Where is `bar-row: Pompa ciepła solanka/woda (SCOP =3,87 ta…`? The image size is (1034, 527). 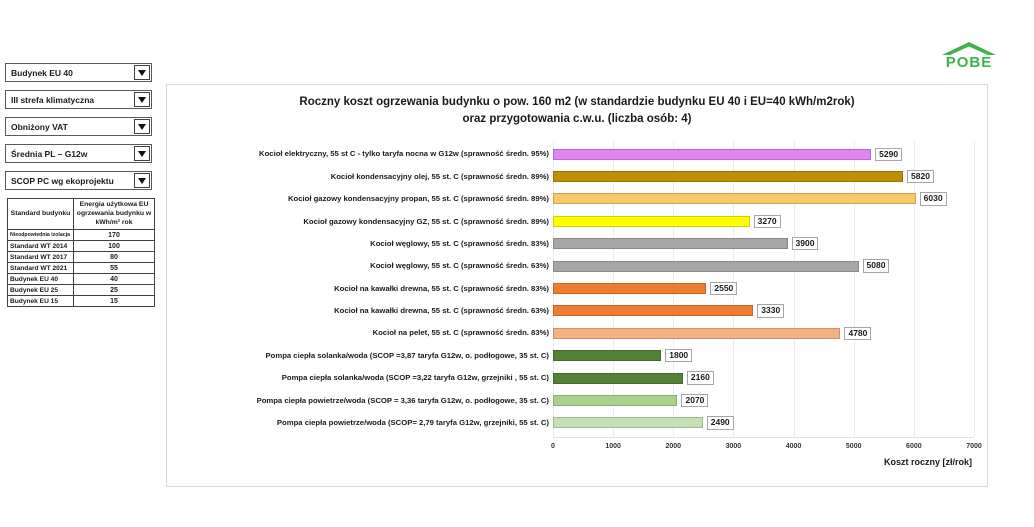 bar-row: Pompa ciepła solanka/woda (SCOP =3,87 ta… is located at coordinates (571, 356).